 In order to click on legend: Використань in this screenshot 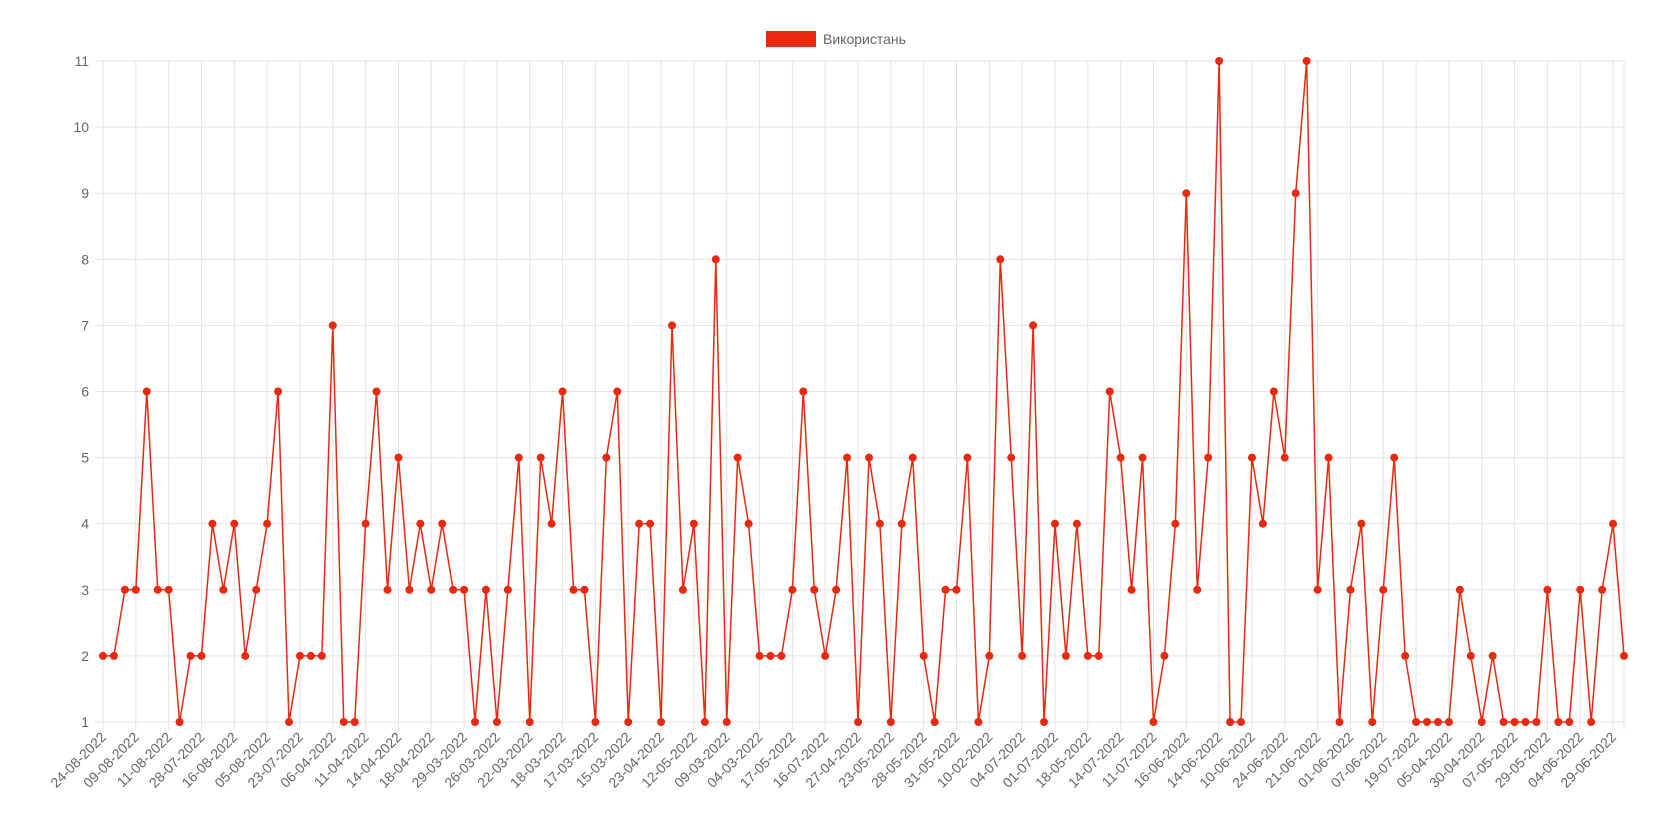, I will do `click(836, 39)`.